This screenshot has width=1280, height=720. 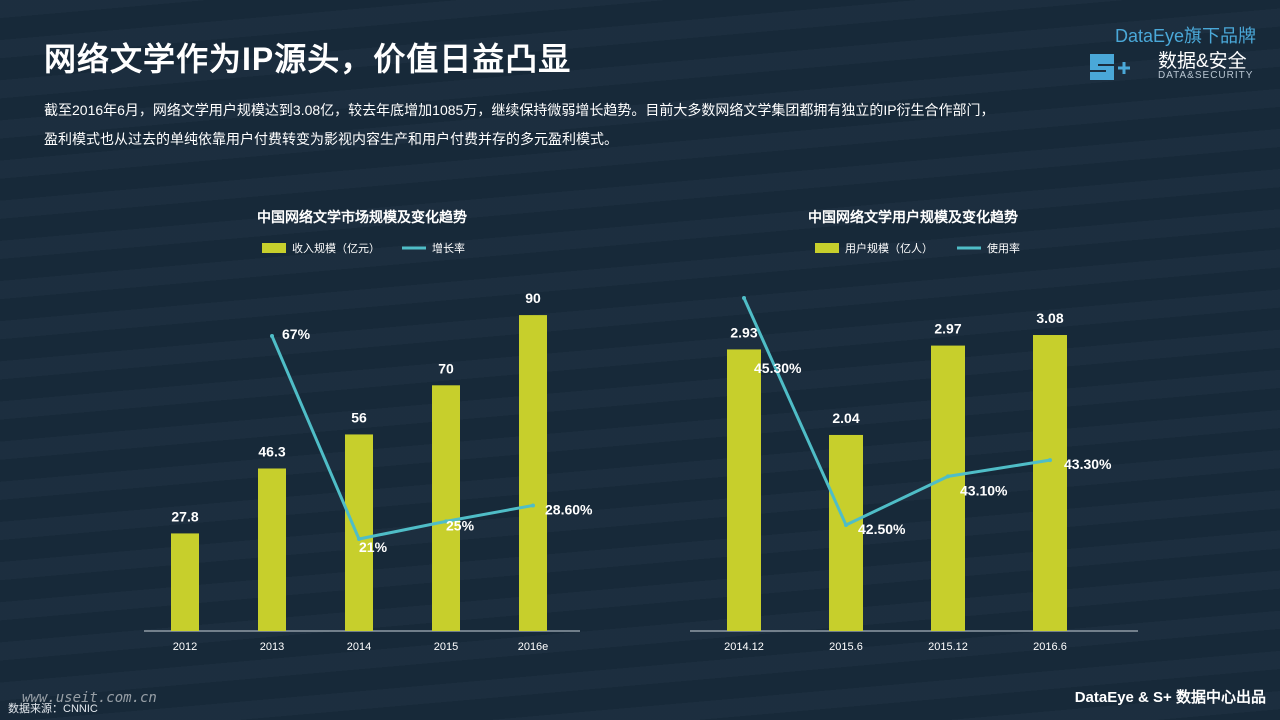 I want to click on bar-value-label: 3.08, so click(x=1049, y=318).